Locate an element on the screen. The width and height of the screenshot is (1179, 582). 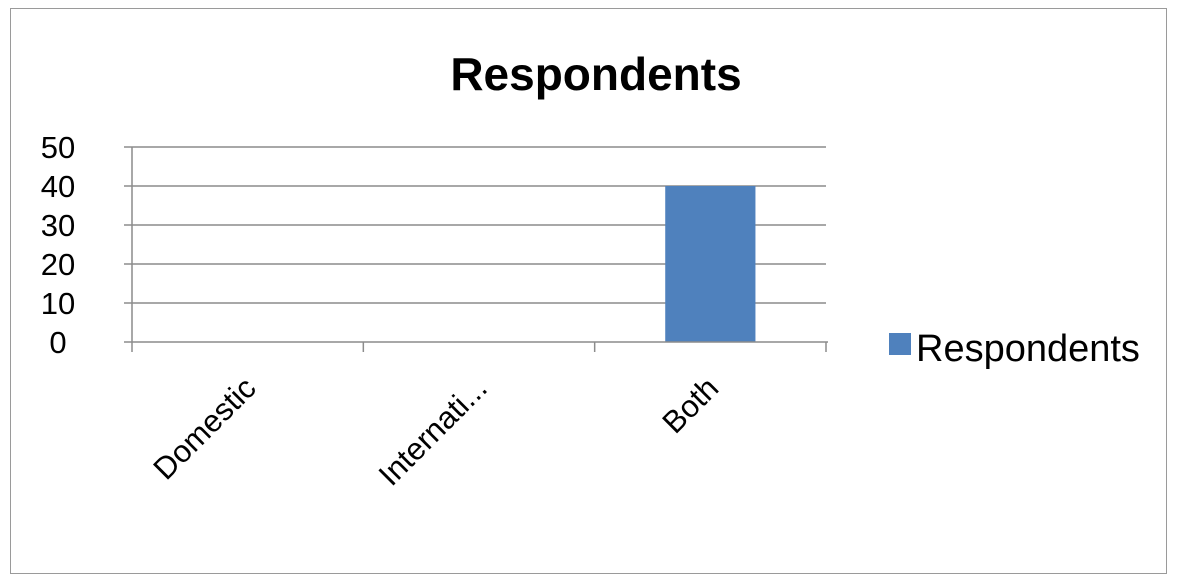
bar-both is located at coordinates (710, 264).